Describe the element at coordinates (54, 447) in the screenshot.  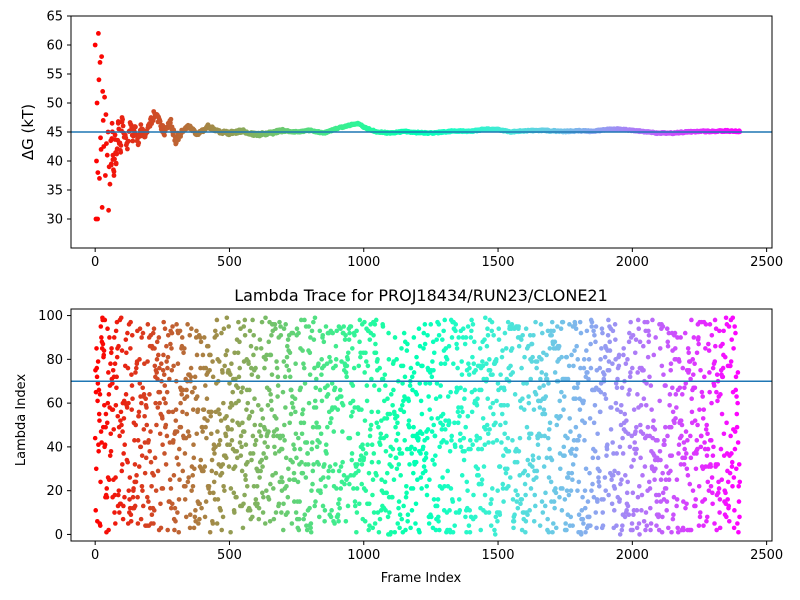
I see `bottom-y-tick-label: 40` at that location.